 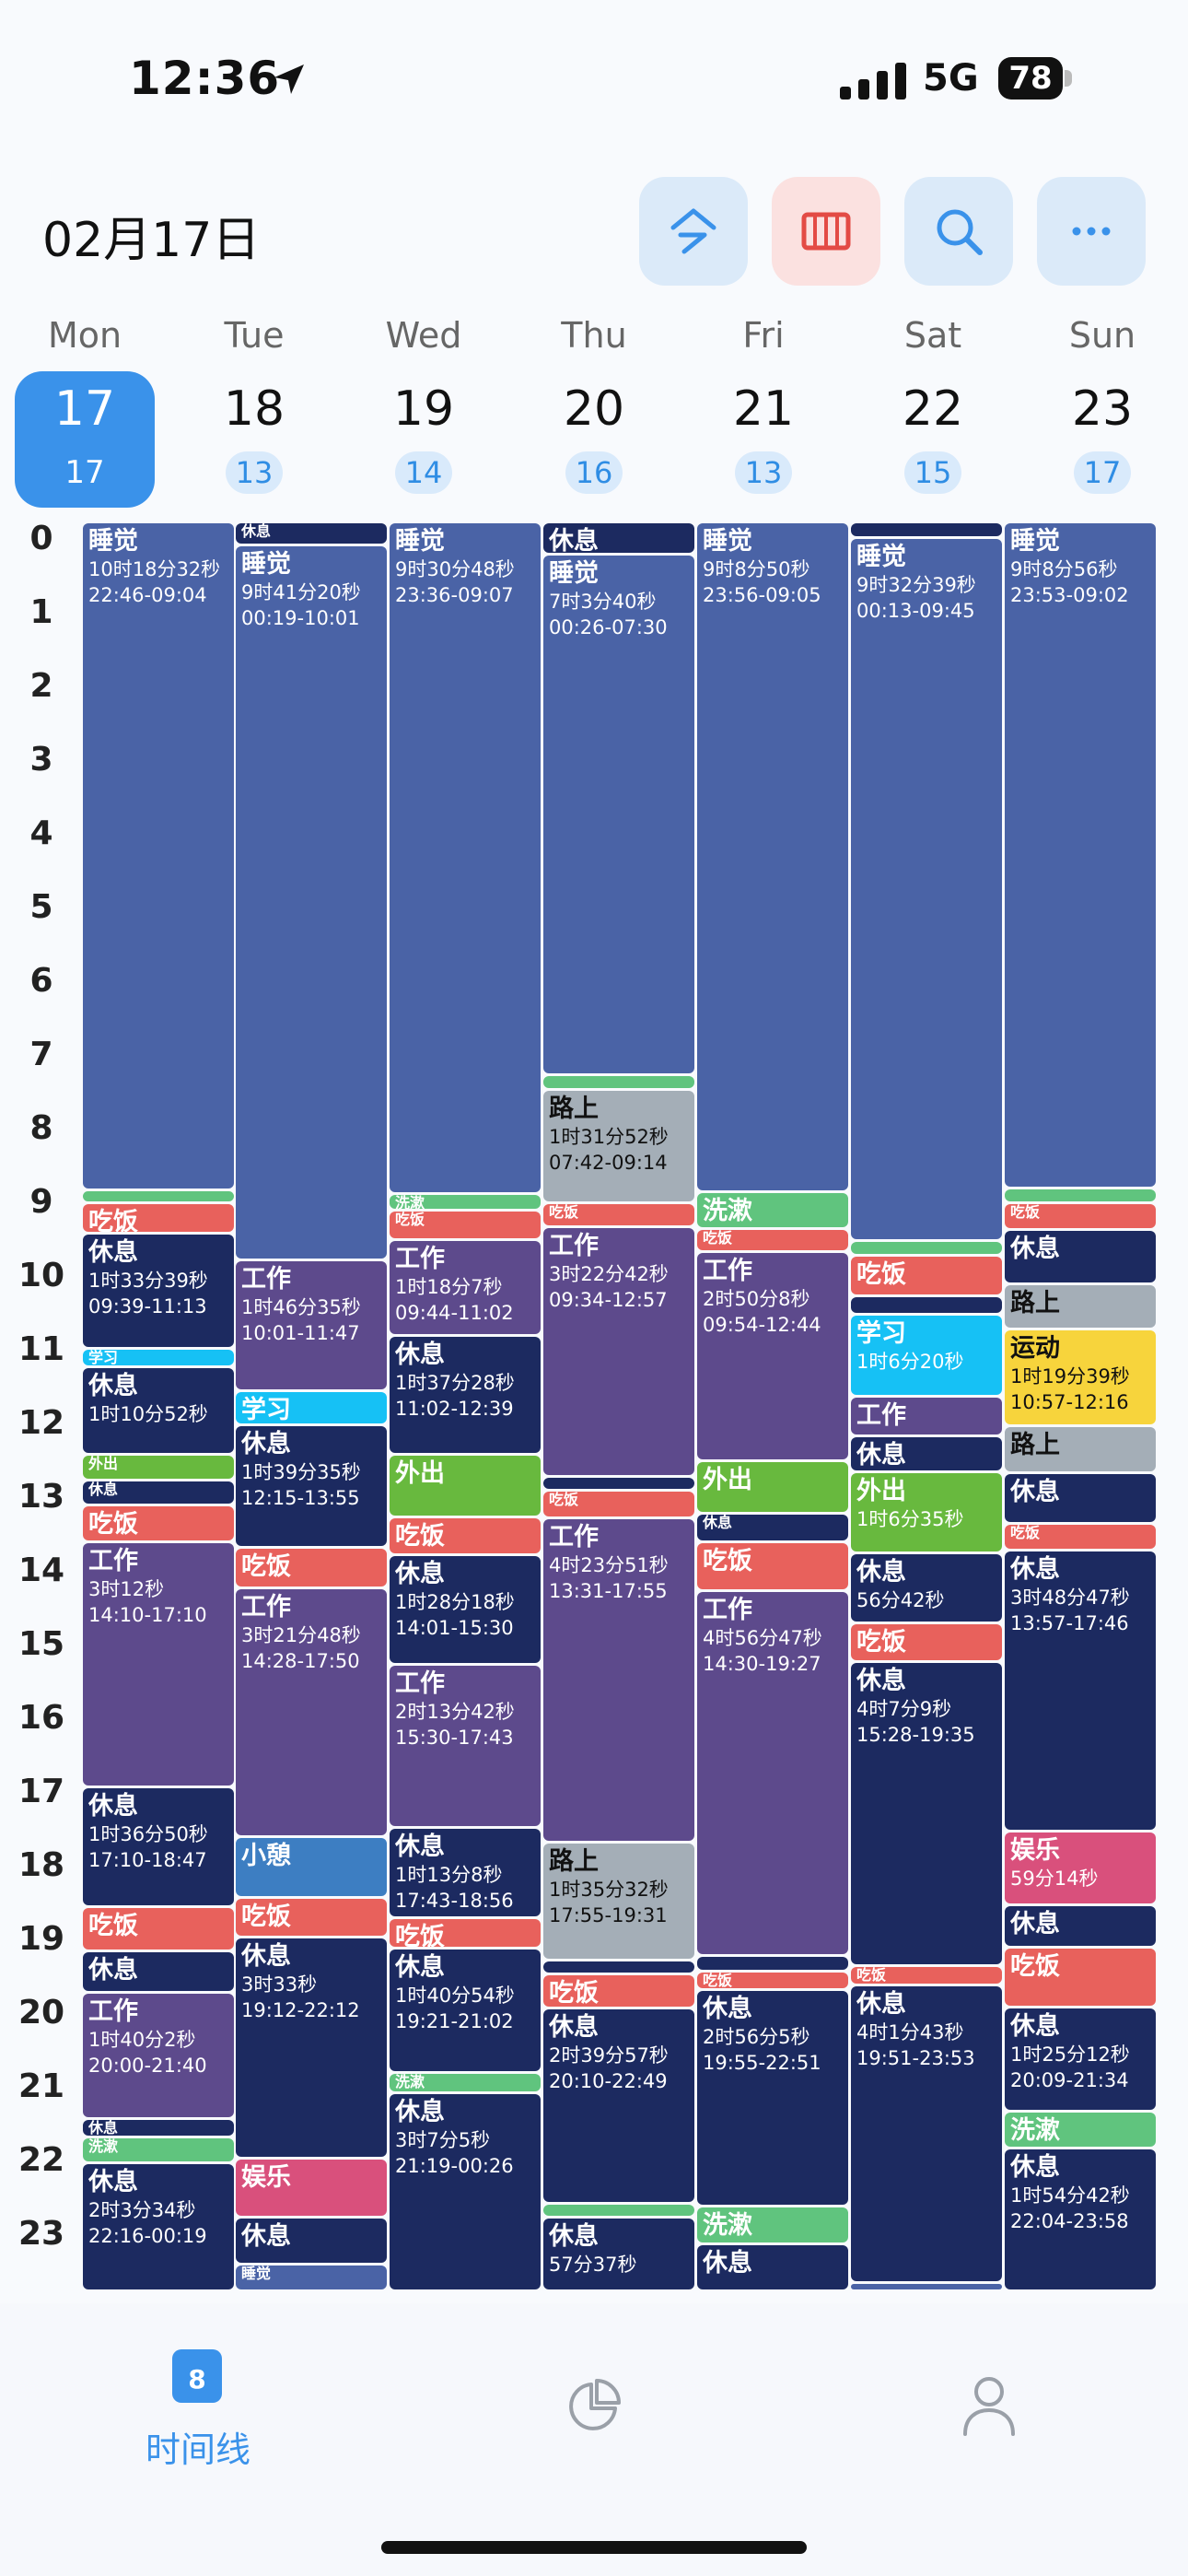 I want to click on event-block-rest: 休息 1时28分18秒 14:01-15:30, so click(x=465, y=1609).